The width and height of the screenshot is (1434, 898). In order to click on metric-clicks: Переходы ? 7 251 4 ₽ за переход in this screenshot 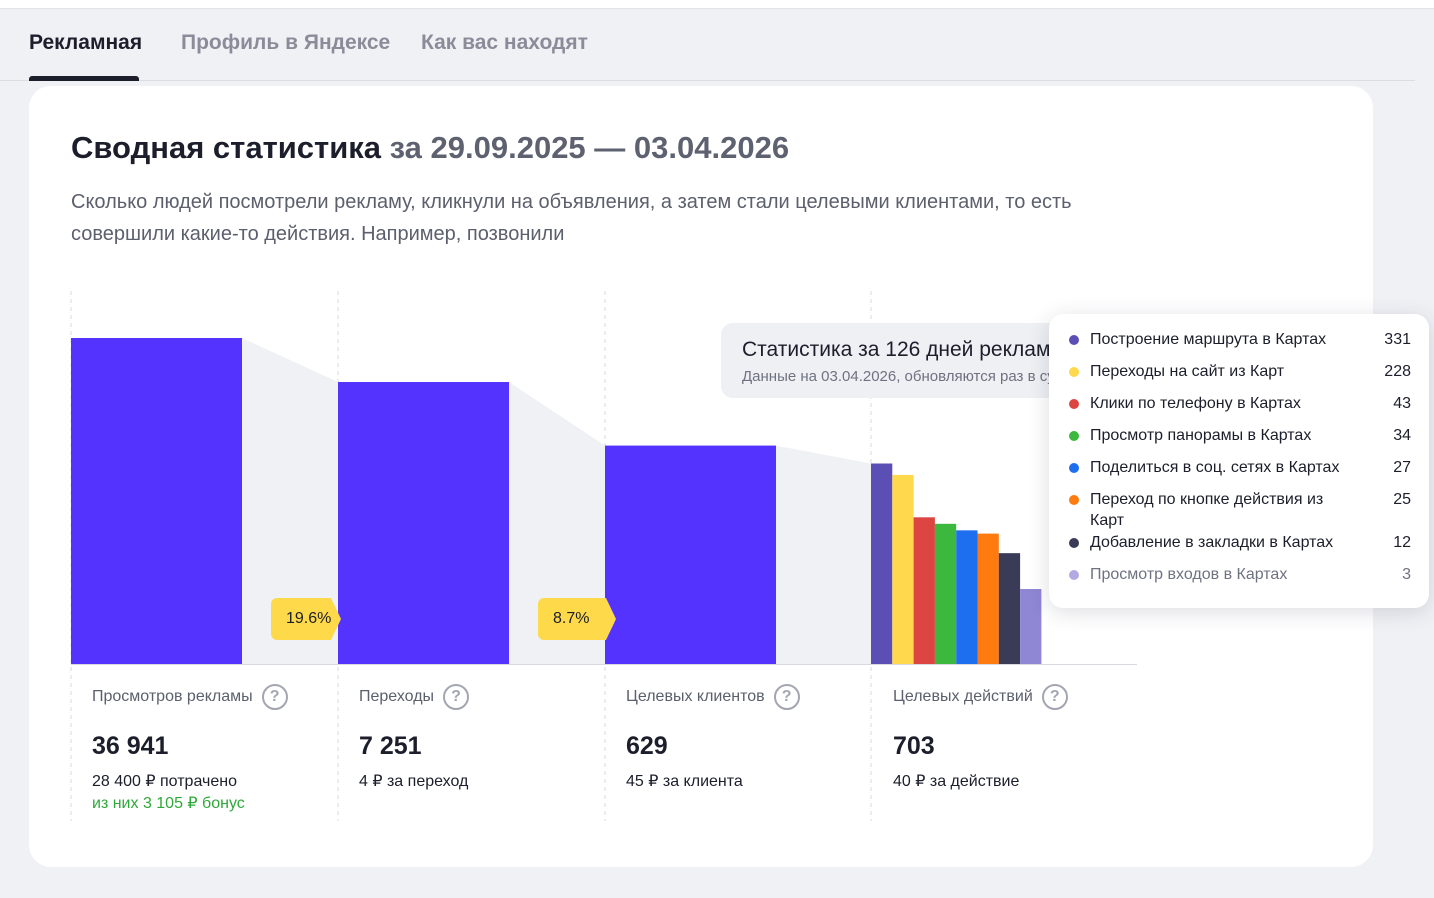, I will do `click(414, 737)`.